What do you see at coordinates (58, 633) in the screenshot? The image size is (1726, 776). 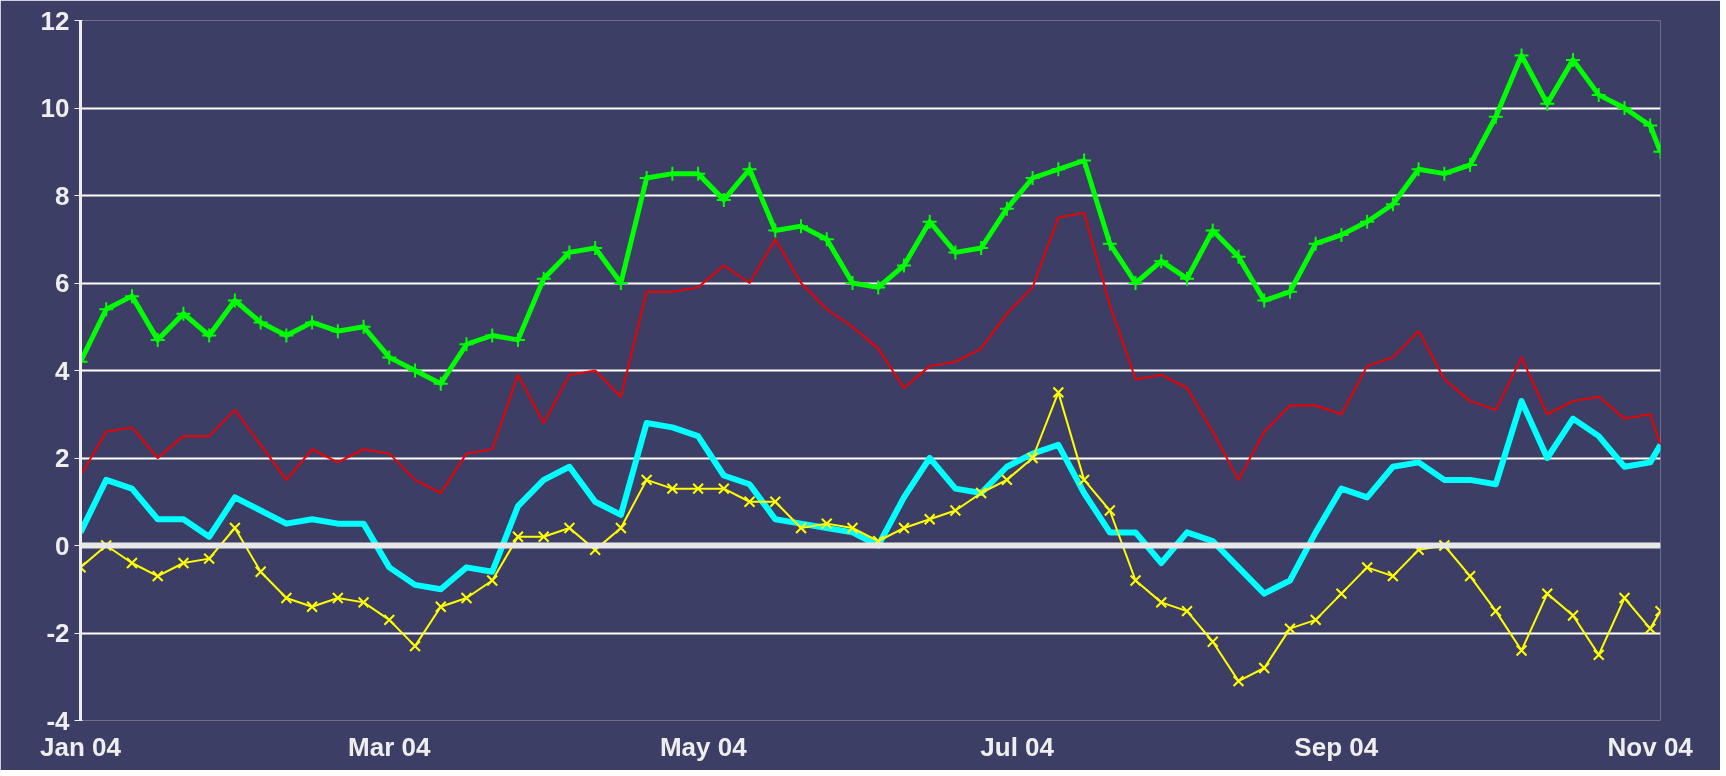 I see `y-tick-label: -2` at bounding box center [58, 633].